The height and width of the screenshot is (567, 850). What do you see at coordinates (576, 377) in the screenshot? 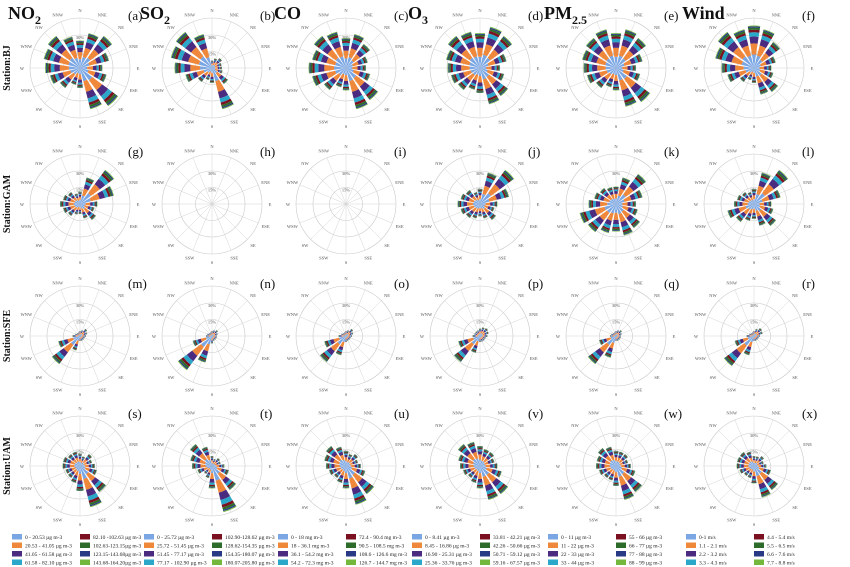
I see `direction-label: SW` at bounding box center [576, 377].